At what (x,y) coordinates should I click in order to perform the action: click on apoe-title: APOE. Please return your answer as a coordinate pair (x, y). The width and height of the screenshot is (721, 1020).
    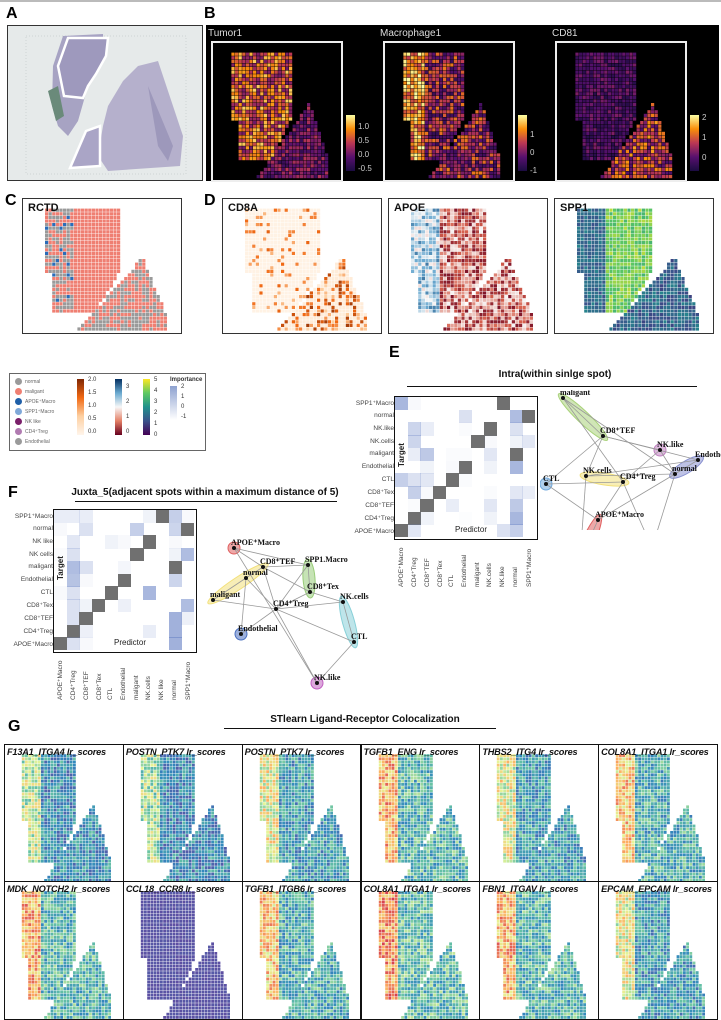
    Looking at the image, I should click on (409, 208).